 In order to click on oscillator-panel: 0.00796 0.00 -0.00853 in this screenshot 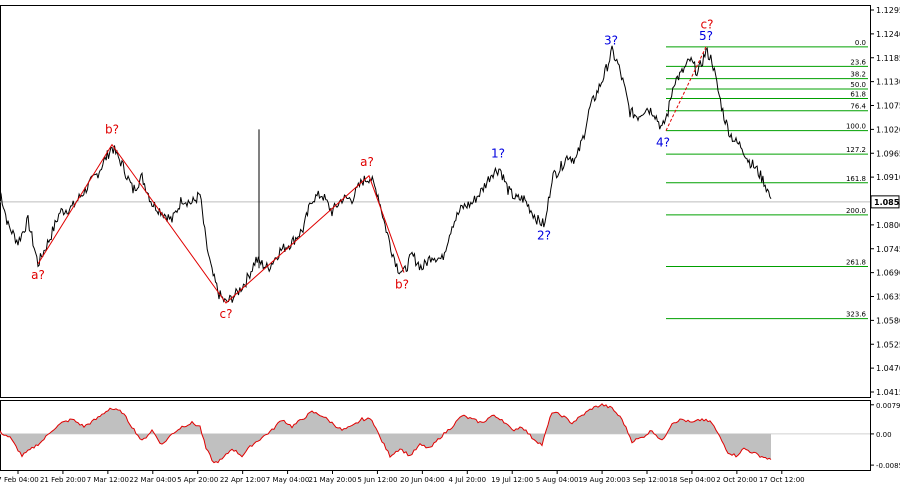, I will do `click(450, 435)`.